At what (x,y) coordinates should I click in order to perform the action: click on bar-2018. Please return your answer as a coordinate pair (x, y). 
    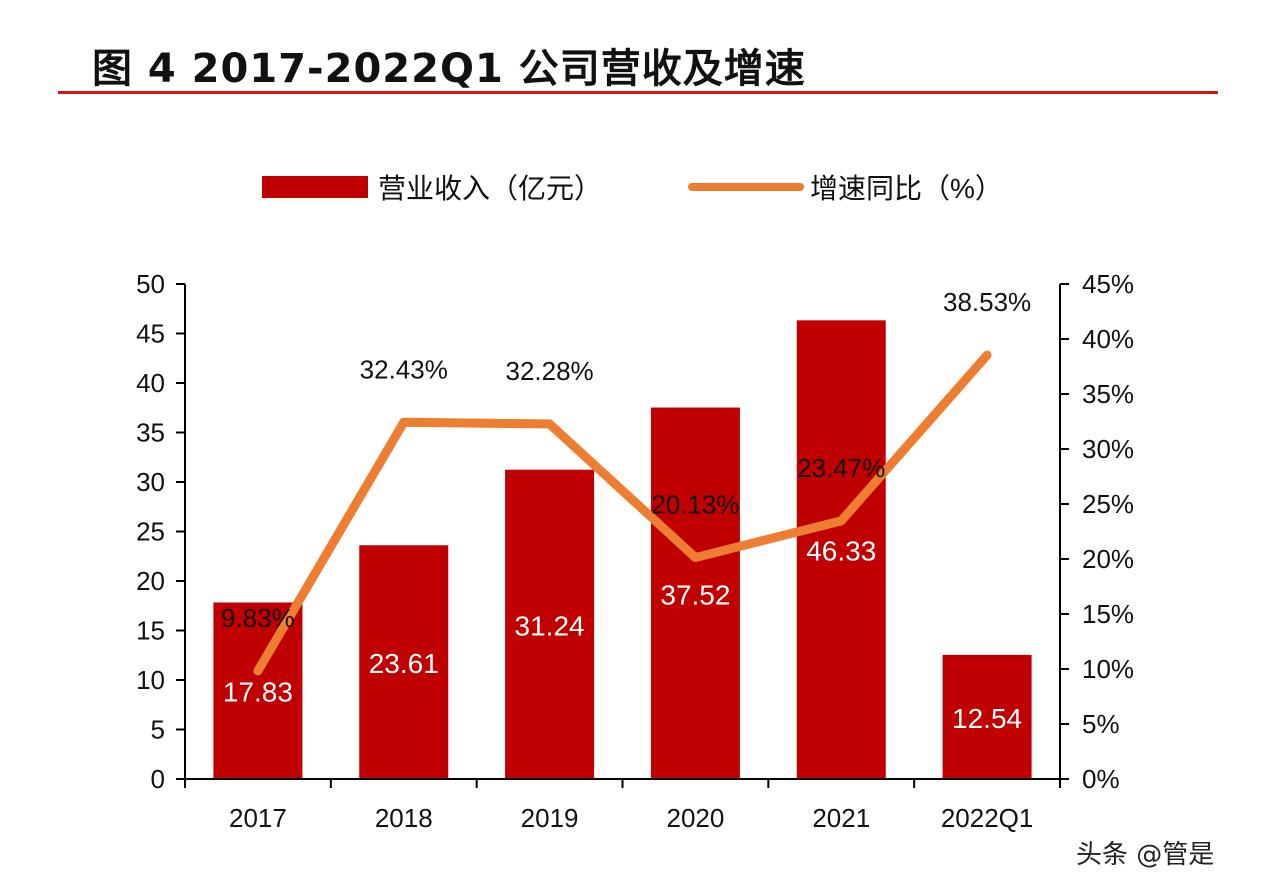
    Looking at the image, I should click on (404, 662).